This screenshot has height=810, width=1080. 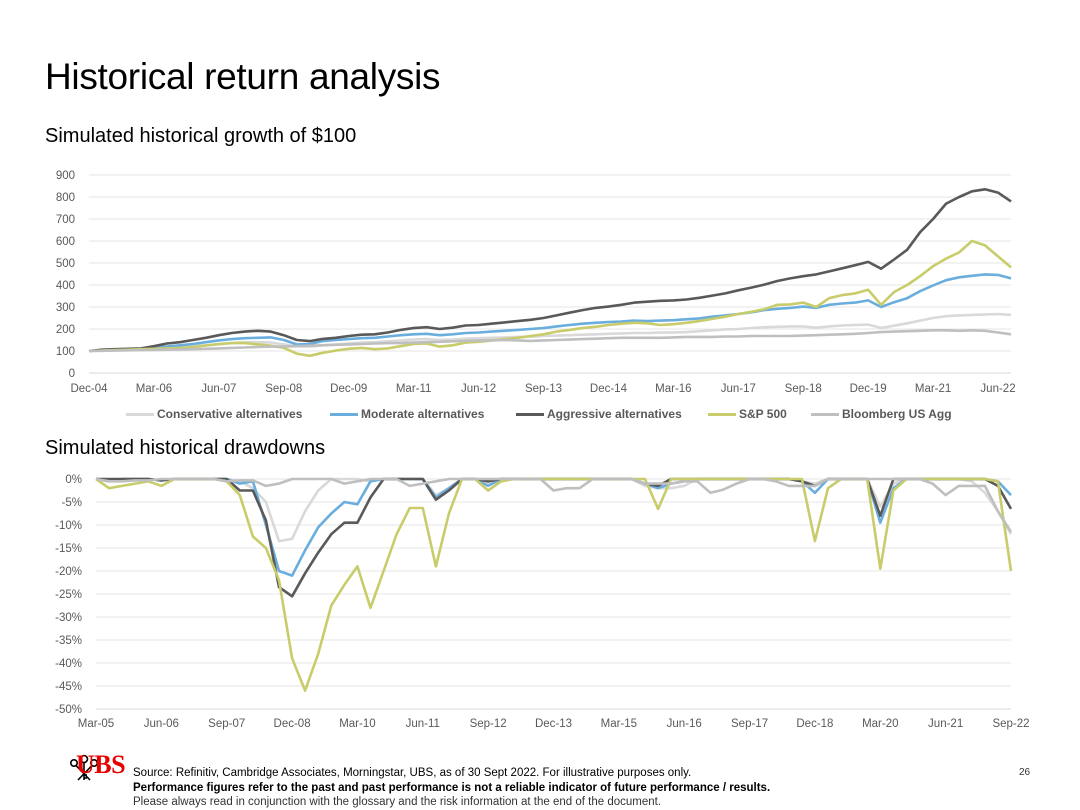 I want to click on legend-item-agg: Bloomberg US Agg, so click(x=881, y=414).